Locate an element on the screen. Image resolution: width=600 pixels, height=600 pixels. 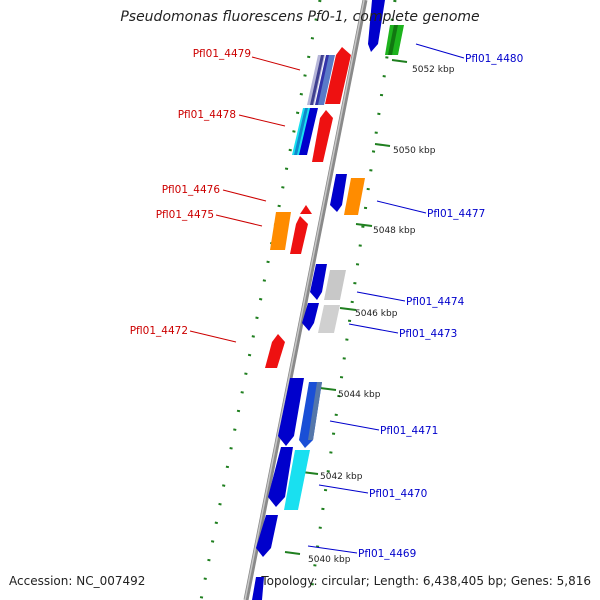
scale-label: 5050 kbp is located at coordinates (414, 151).